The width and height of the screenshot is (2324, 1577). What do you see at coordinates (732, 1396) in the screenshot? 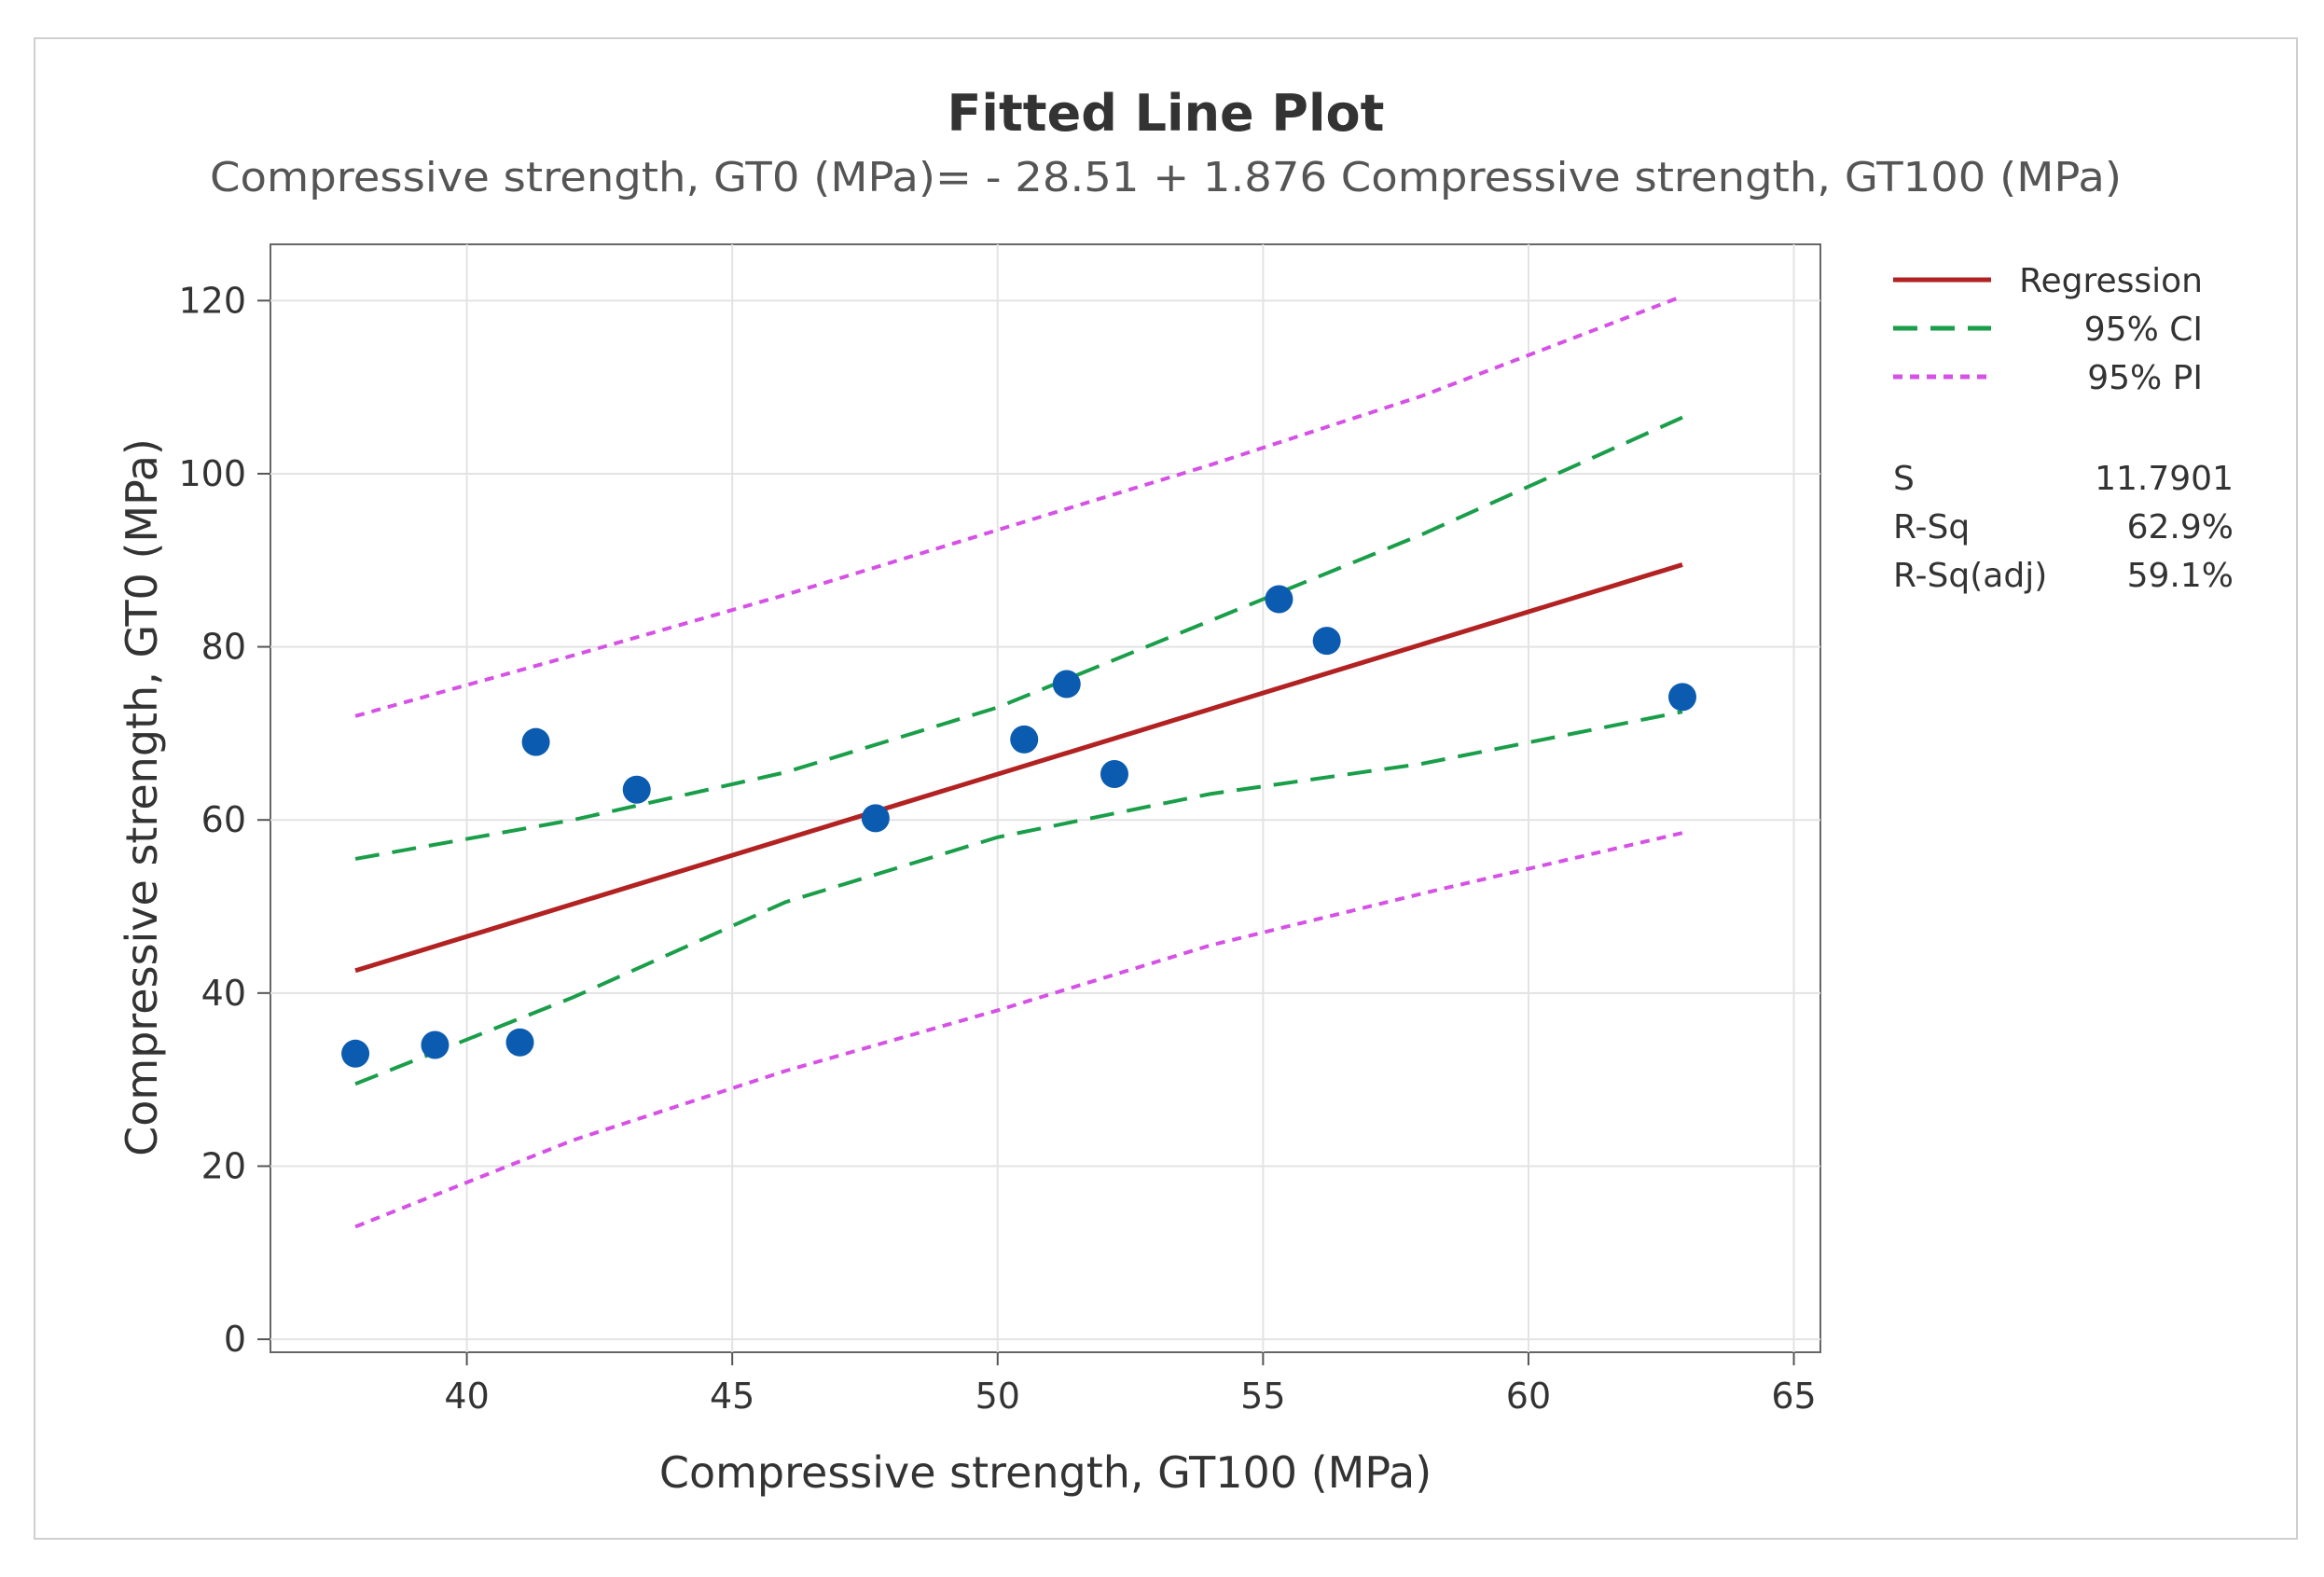
I see `x-tick-label: 45` at bounding box center [732, 1396].